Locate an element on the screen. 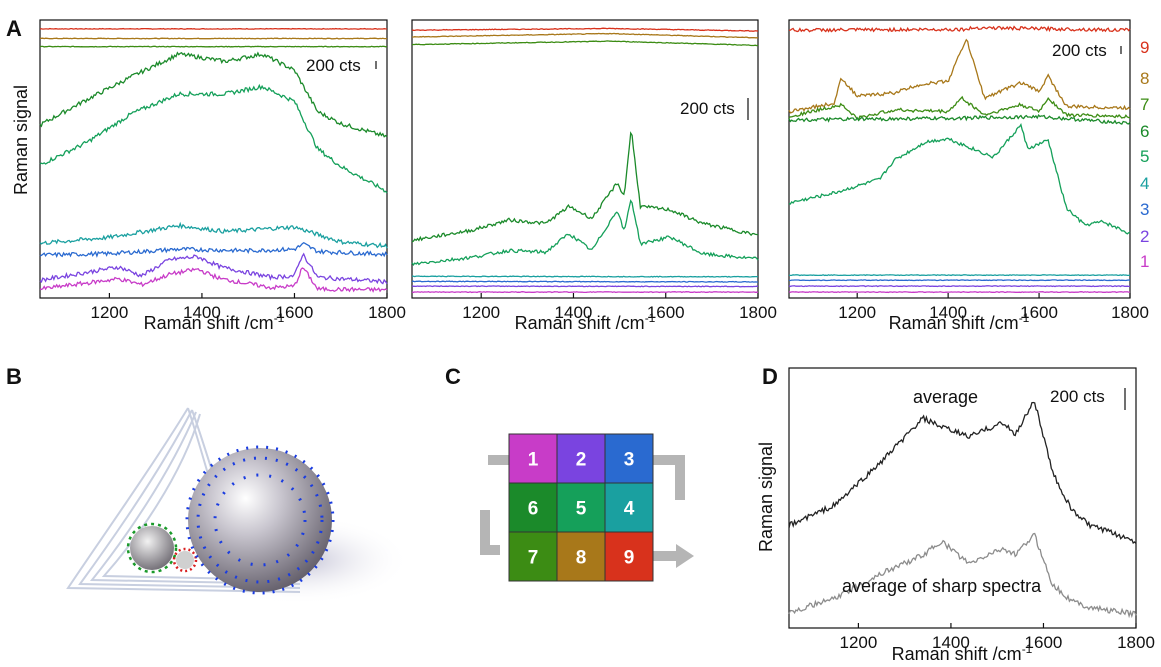 This screenshot has height=667, width=1161. curve-number-8: 8 is located at coordinates (1144, 78).